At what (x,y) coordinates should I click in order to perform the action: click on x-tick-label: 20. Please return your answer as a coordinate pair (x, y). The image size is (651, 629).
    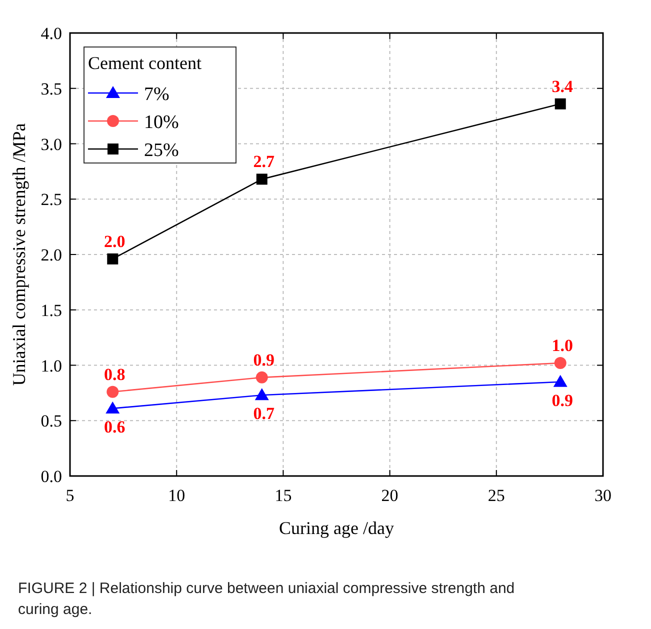
    Looking at the image, I should click on (389, 495).